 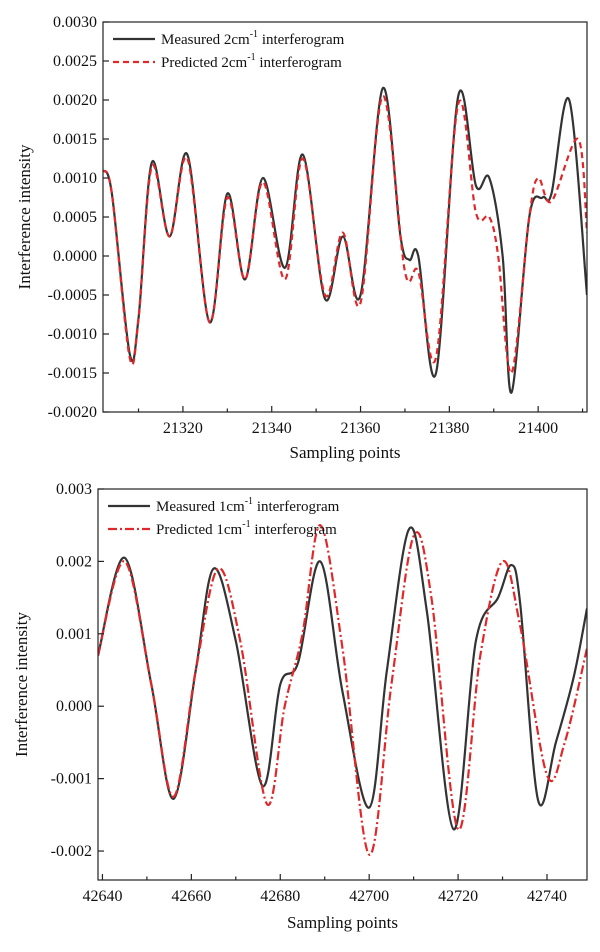 I want to click on chart1-y-axis-title: Interference intensity, so click(x=24, y=216).